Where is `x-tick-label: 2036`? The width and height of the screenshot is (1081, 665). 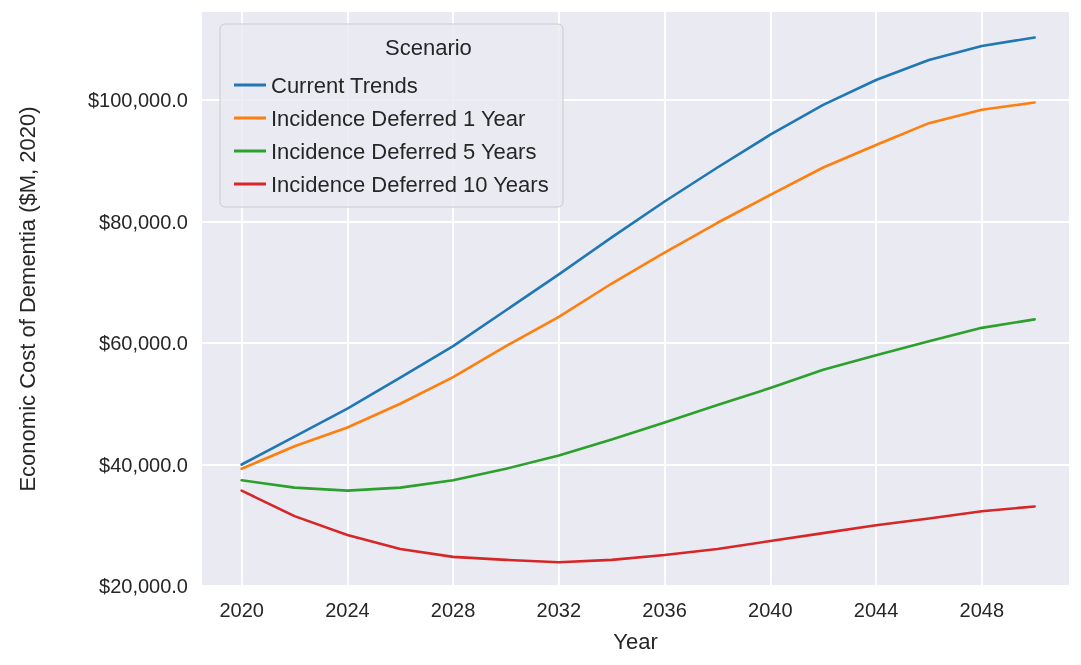 x-tick-label: 2036 is located at coordinates (664, 610).